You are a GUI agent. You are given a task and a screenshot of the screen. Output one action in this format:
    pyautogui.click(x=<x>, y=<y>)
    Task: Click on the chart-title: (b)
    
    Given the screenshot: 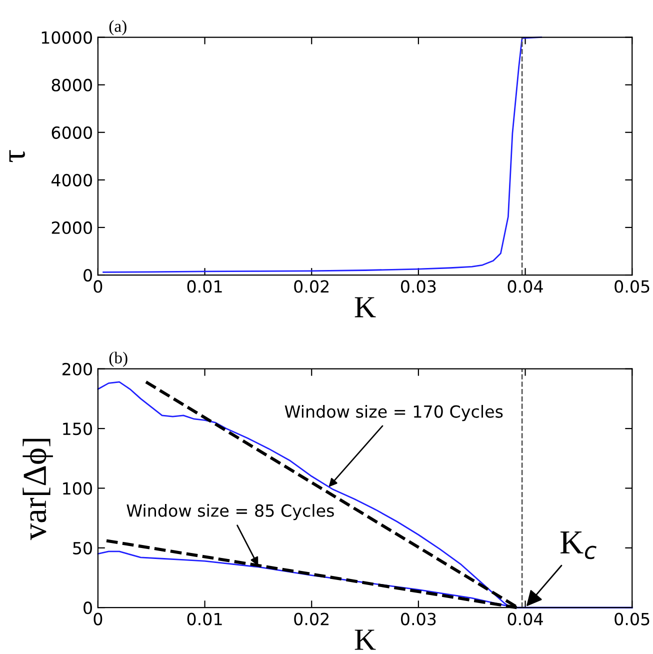 What is the action you would take?
    pyautogui.click(x=118, y=359)
    